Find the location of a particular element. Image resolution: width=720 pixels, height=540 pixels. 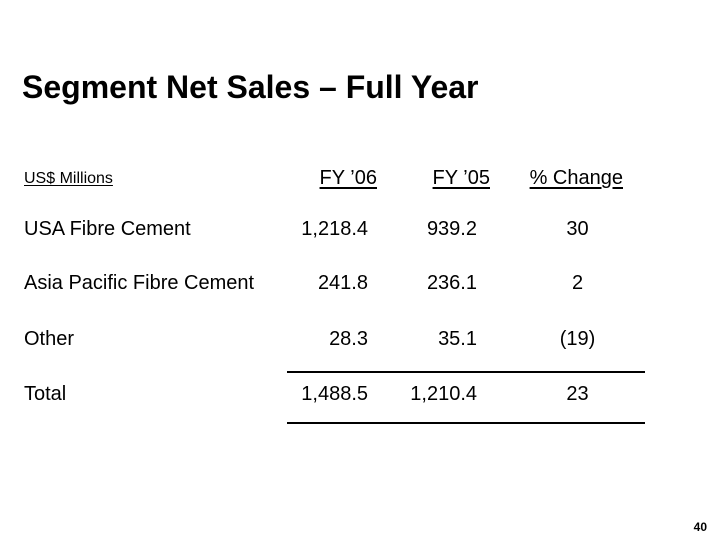

row-value-fy05: 35.1 is located at coordinates (457, 339).